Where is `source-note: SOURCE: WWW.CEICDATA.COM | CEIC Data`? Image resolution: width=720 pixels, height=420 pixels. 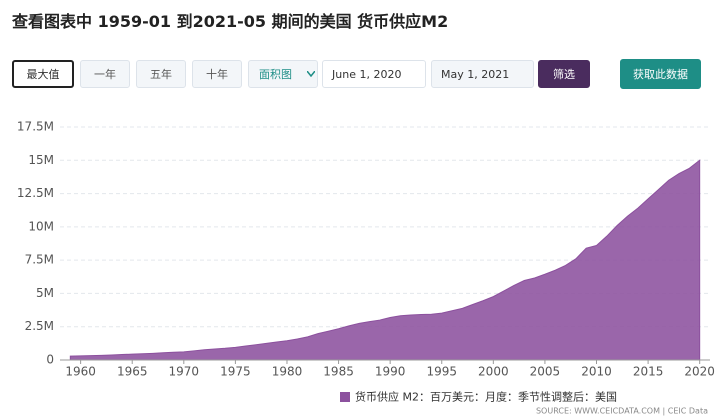 source-note: SOURCE: WWW.CEICDATA.COM | CEIC Data is located at coordinates (622, 411).